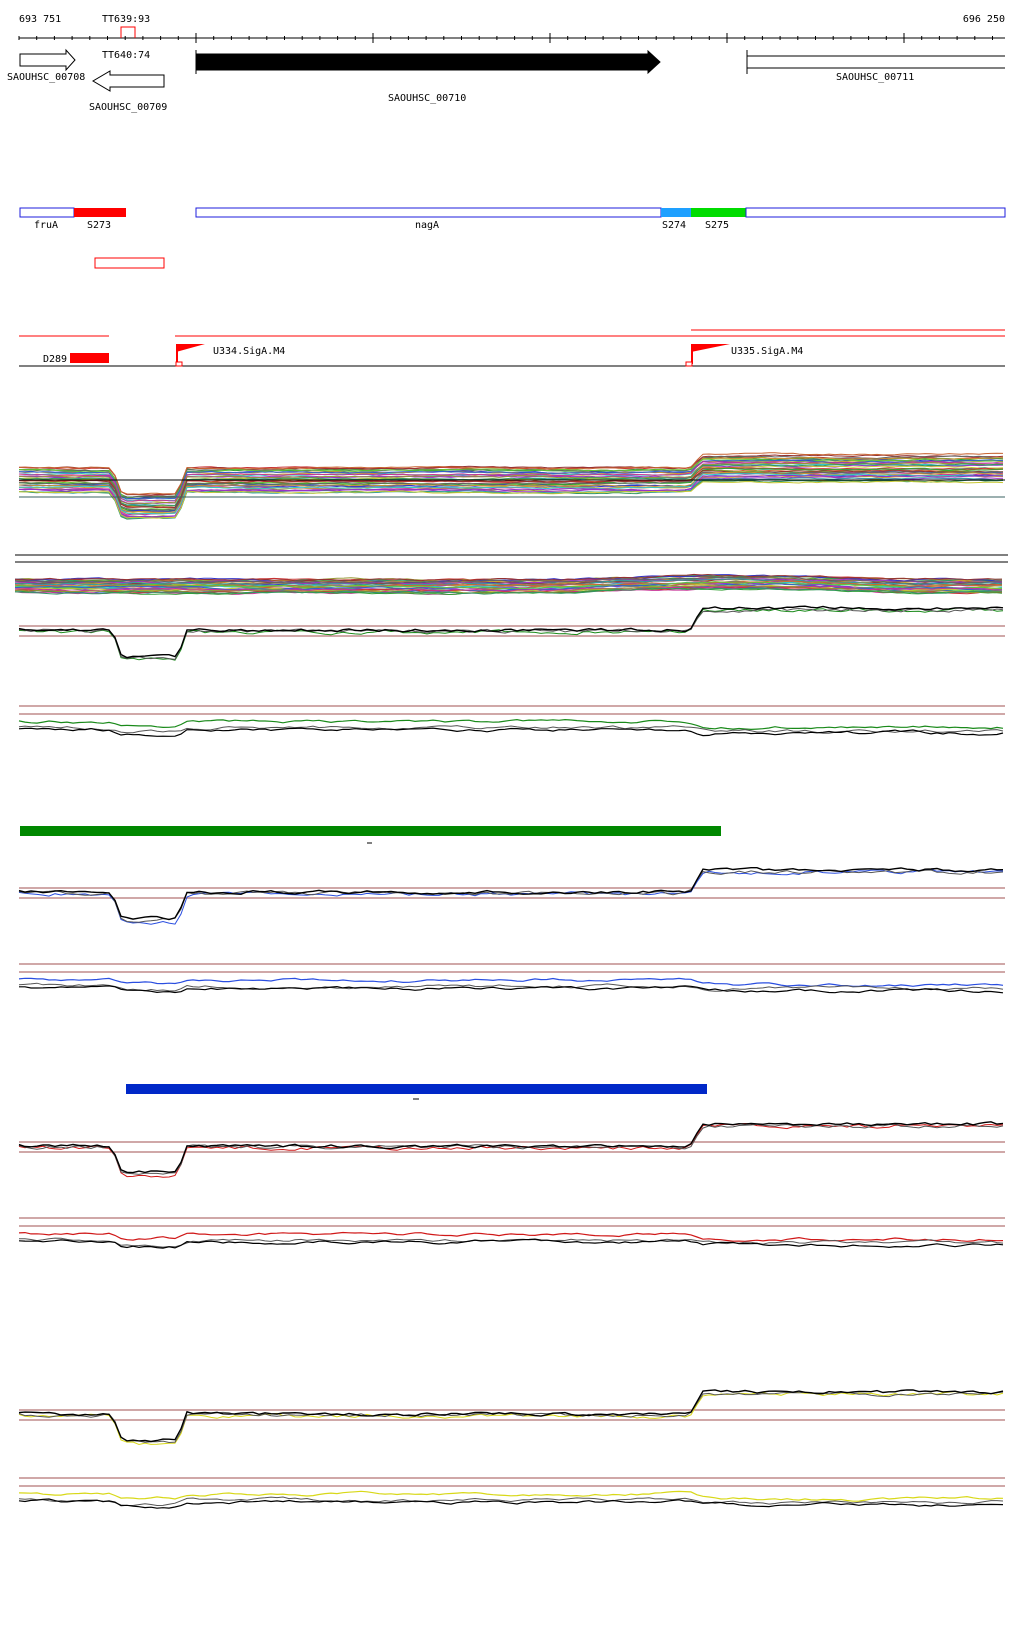  I want to click on segment-track: fruA S273 nagA S274 S275, so click(512, 238).